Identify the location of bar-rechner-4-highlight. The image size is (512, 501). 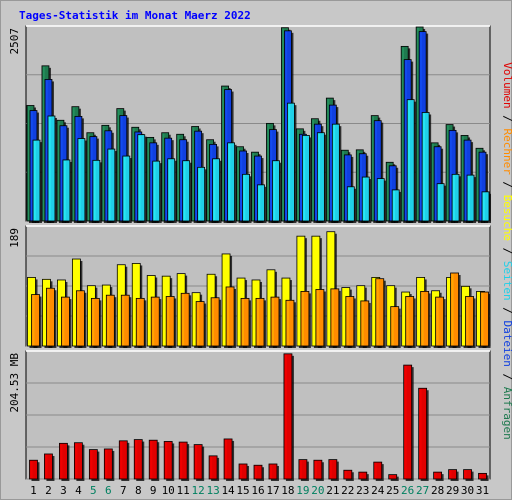
(78, 318).